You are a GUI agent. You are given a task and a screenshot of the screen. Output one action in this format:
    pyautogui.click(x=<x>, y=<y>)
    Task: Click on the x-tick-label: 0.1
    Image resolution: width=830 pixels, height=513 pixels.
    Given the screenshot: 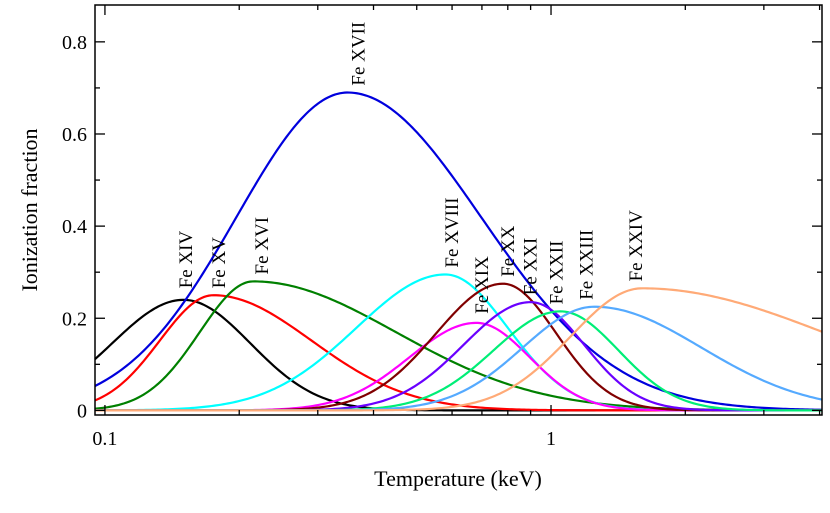 What is the action you would take?
    pyautogui.click(x=104, y=439)
    